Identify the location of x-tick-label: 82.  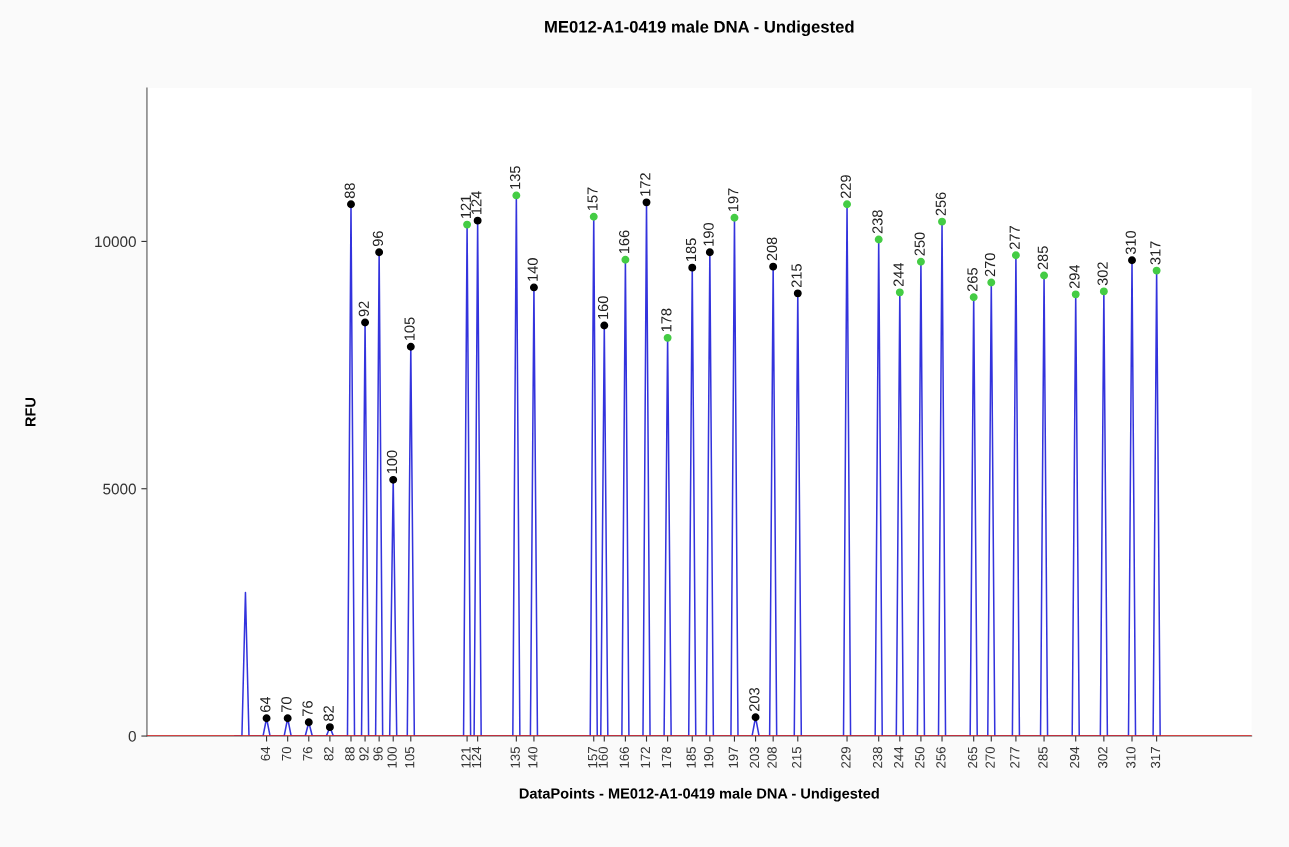
(329, 754).